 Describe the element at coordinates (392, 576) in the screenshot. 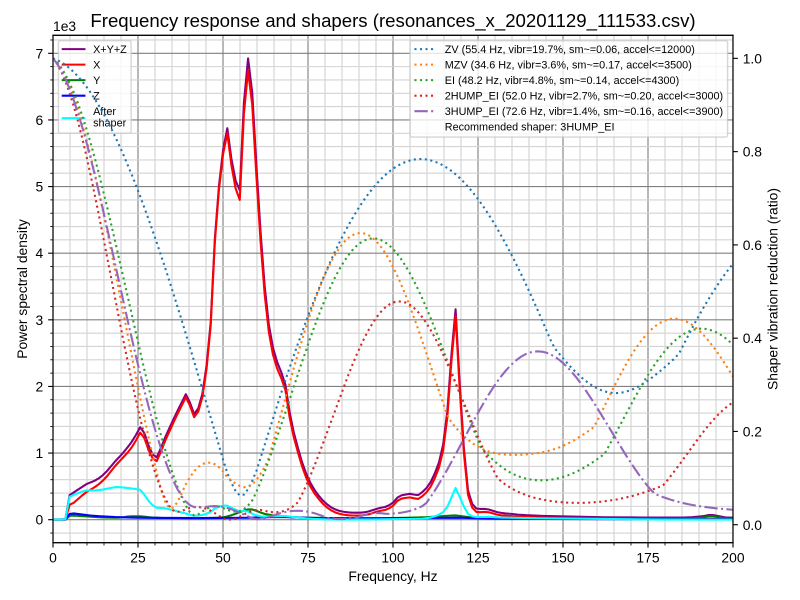

I see `svg-text: Frequency, Hz` at that location.